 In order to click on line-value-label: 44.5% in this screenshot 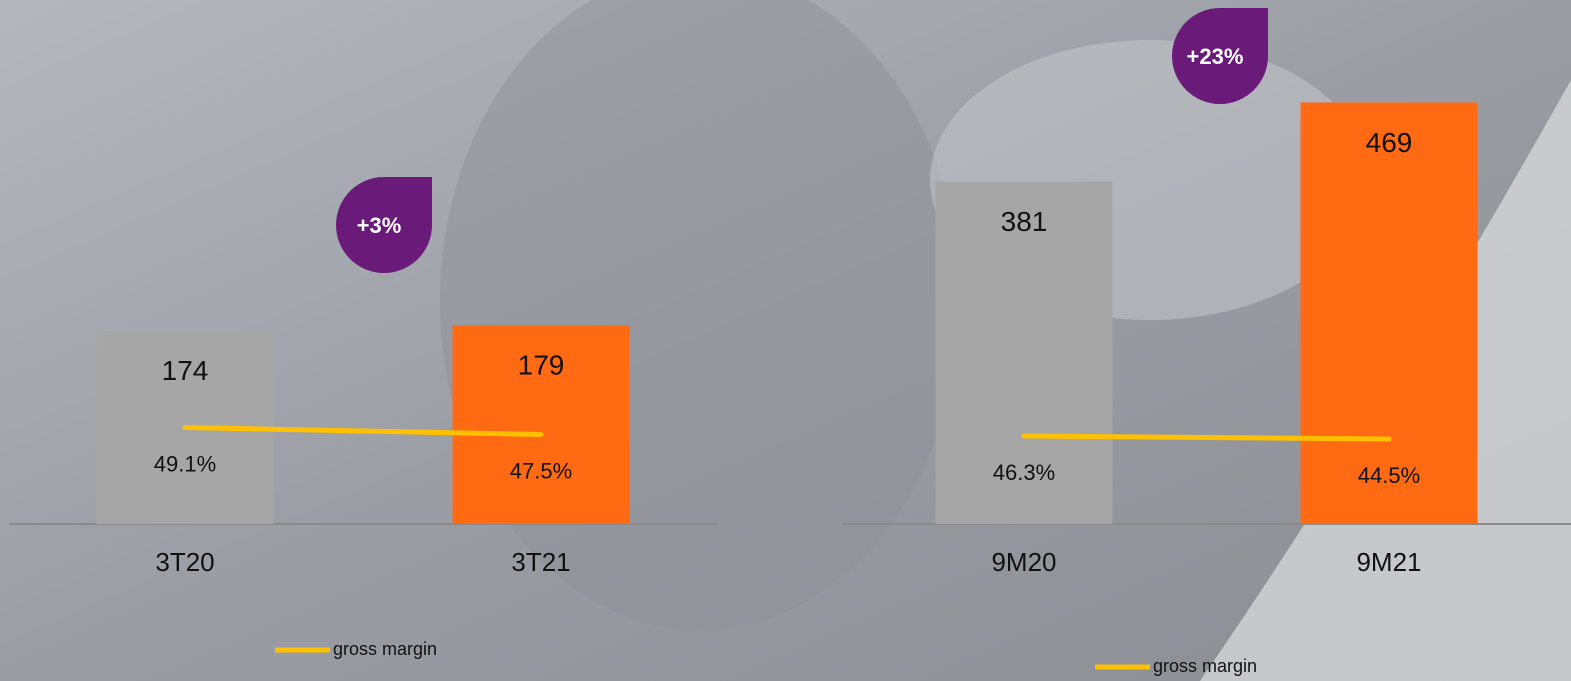, I will do `click(1389, 475)`.